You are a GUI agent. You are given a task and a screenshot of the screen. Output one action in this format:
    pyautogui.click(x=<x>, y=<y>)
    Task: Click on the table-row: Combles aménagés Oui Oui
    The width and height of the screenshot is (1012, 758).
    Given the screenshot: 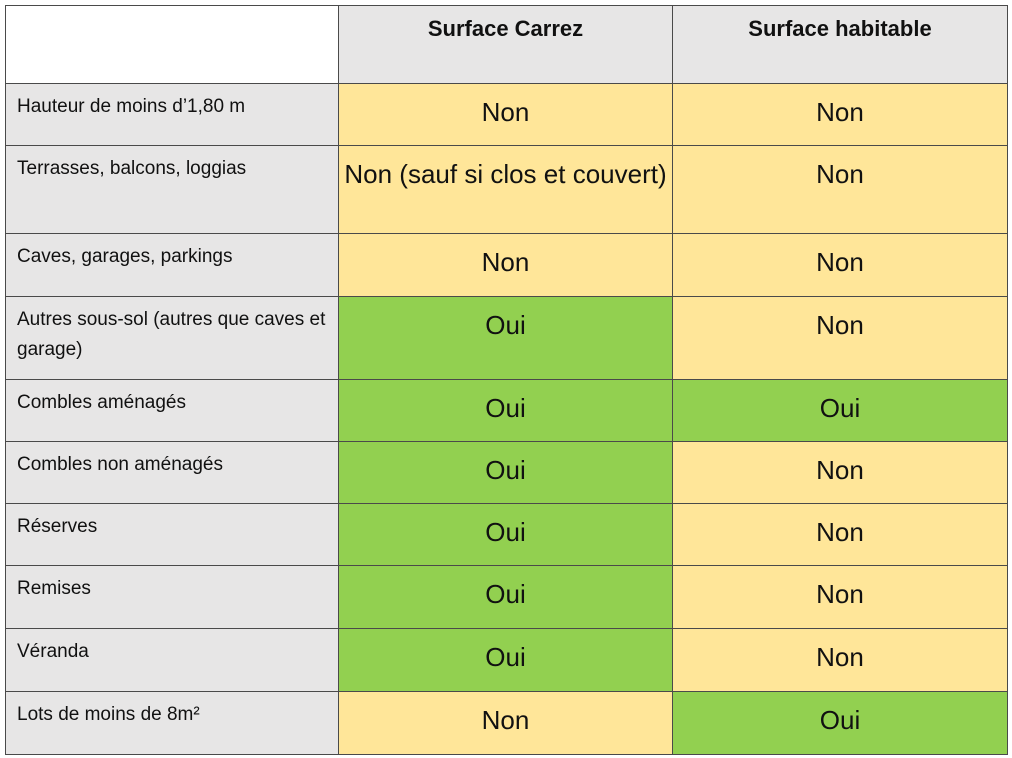 What is the action you would take?
    pyautogui.click(x=506, y=410)
    